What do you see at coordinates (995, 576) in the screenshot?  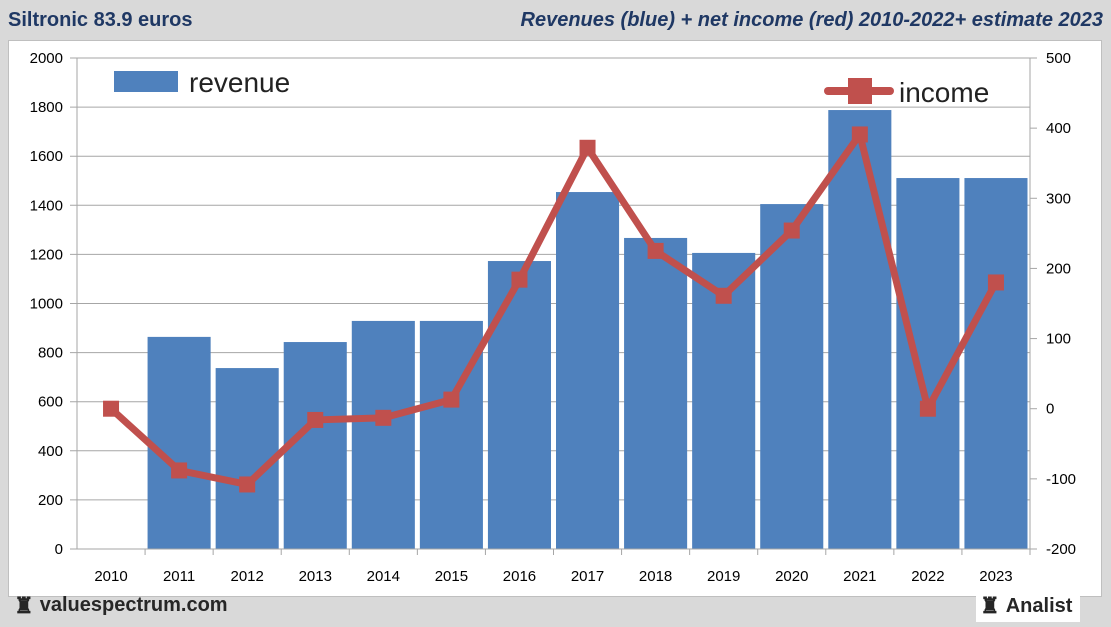 I see `x-tick-label: 2023` at bounding box center [995, 576].